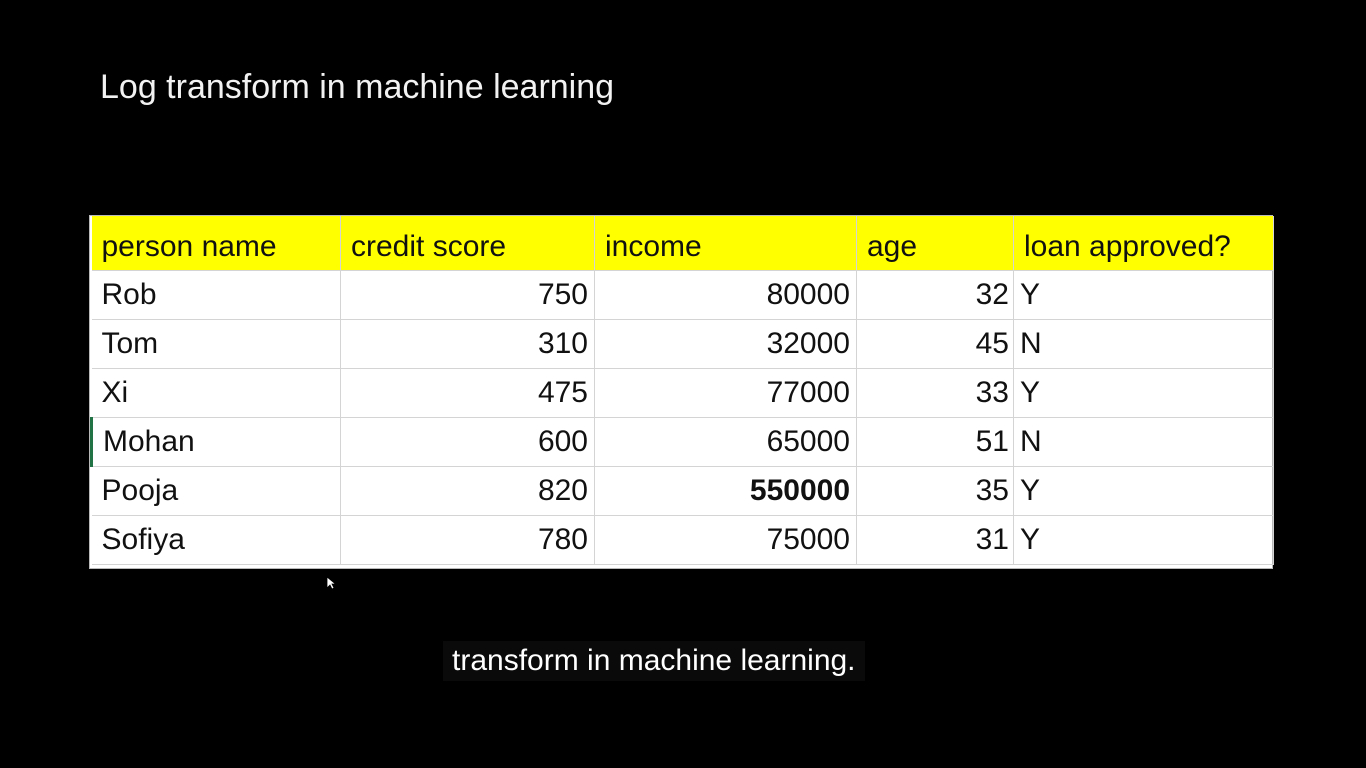 This screenshot has width=1366, height=768. I want to click on cell-income-outlier: 550000, so click(725, 491).